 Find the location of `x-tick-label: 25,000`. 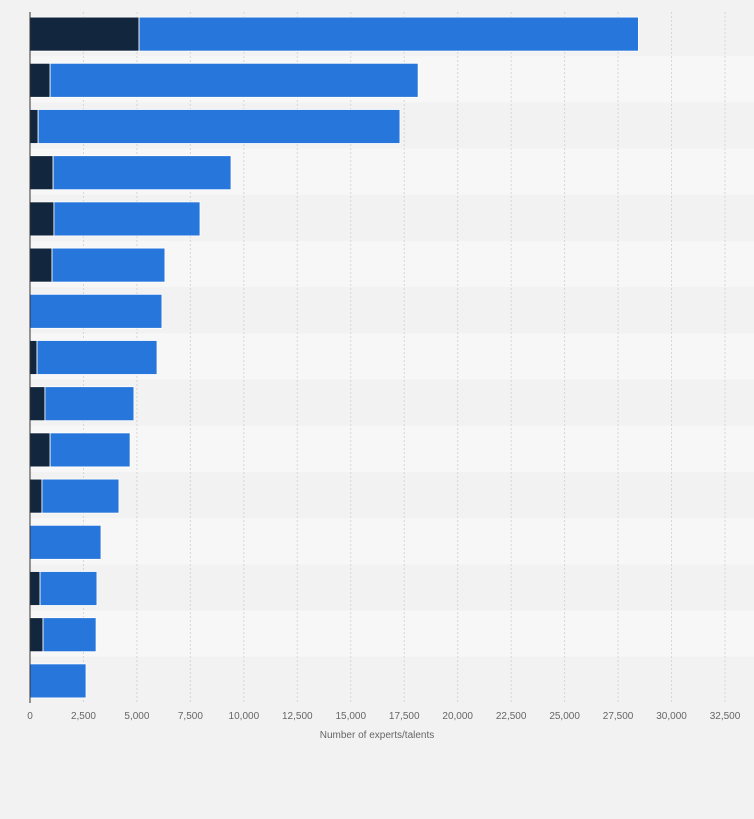

x-tick-label: 25,000 is located at coordinates (564, 716).